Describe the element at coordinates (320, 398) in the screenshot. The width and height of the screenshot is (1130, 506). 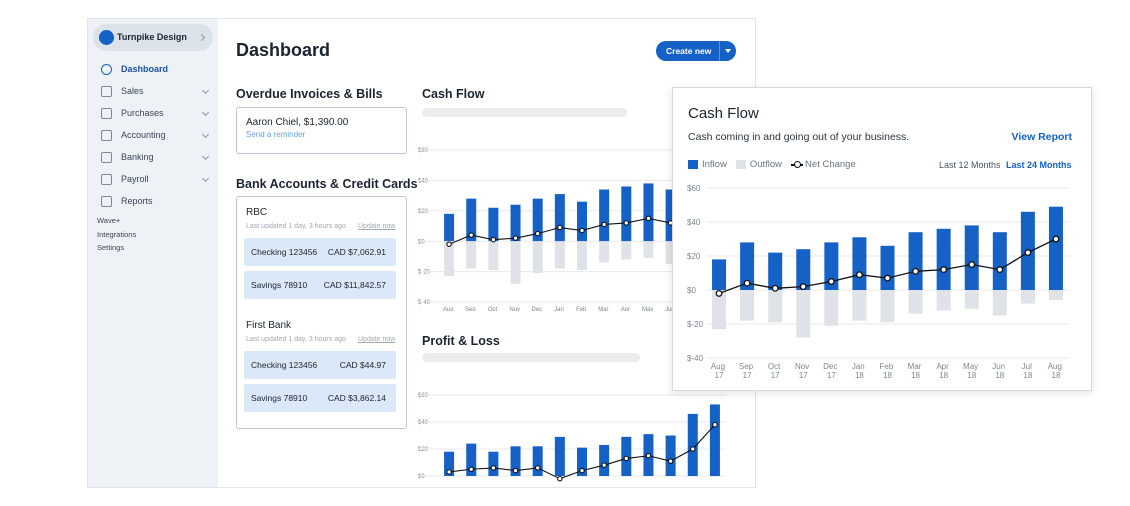
I see `account-row: Savings 78910 CAD $3,862.14` at that location.